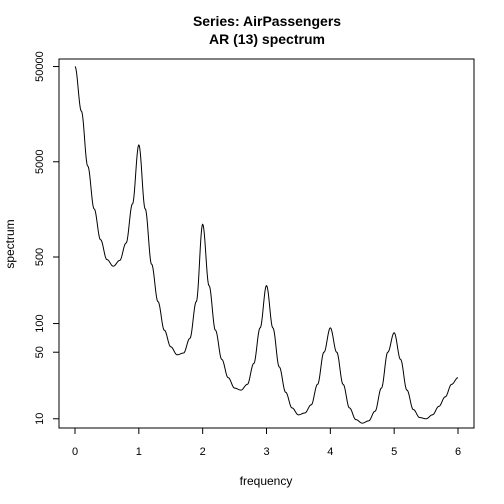 The width and height of the screenshot is (504, 504). What do you see at coordinates (266, 443) in the screenshot?
I see `x-axis: 0 1 2 3 4 5 6` at bounding box center [266, 443].